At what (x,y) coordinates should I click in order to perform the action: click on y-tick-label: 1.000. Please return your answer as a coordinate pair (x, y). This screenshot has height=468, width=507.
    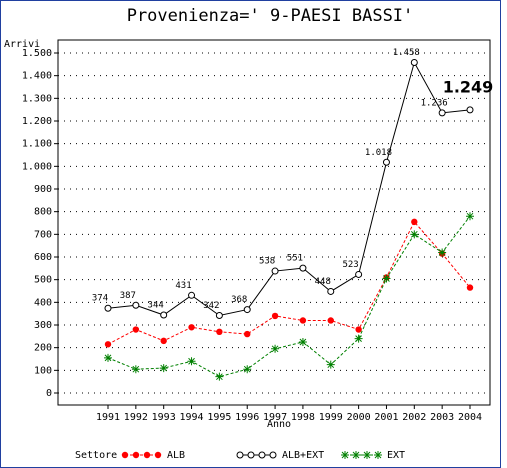
    Looking at the image, I should click on (37, 166).